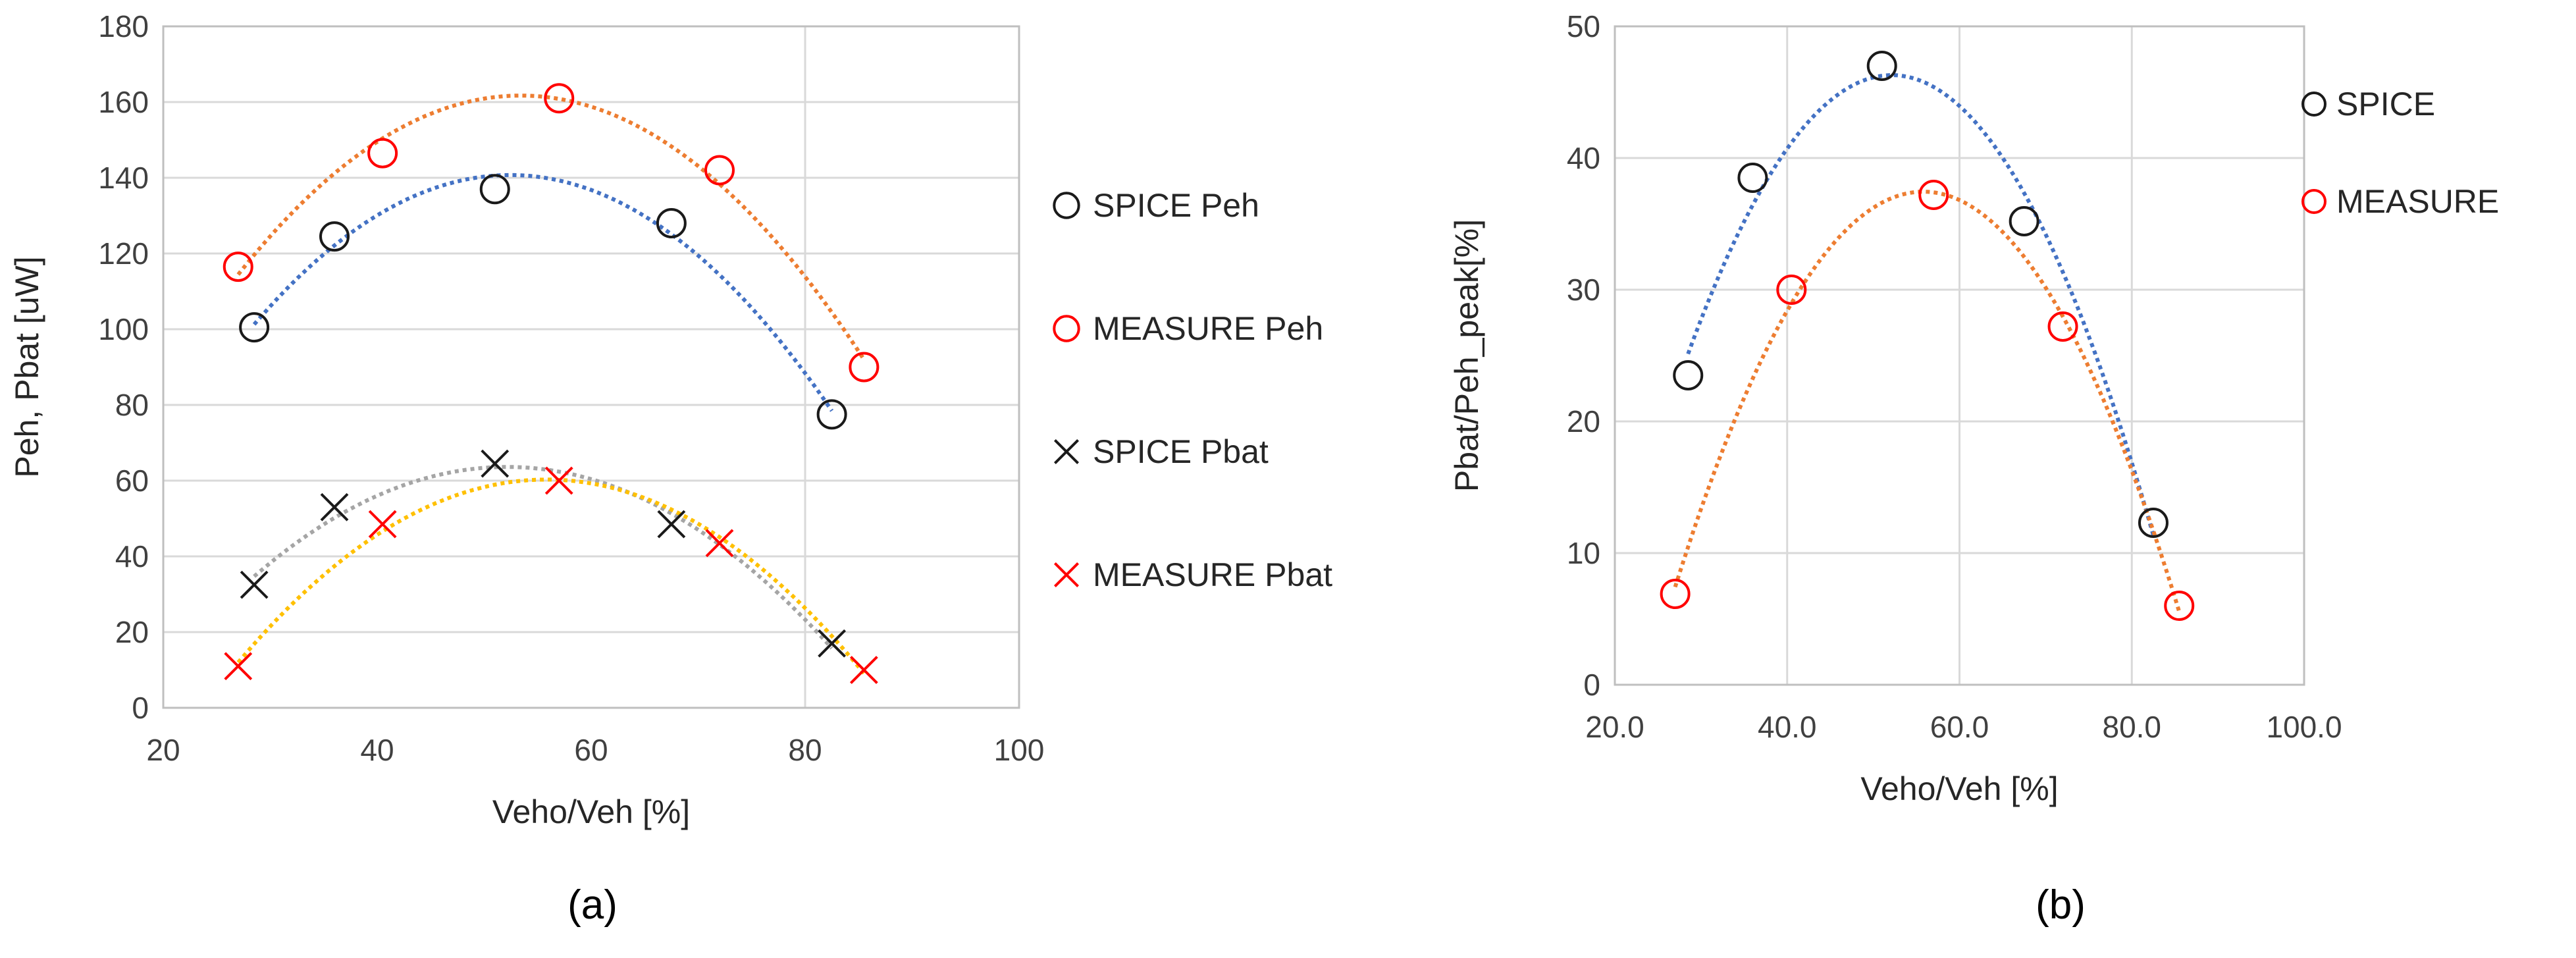  Describe the element at coordinates (1959, 727) in the screenshot. I see `x-tick-label: 60.0` at that location.